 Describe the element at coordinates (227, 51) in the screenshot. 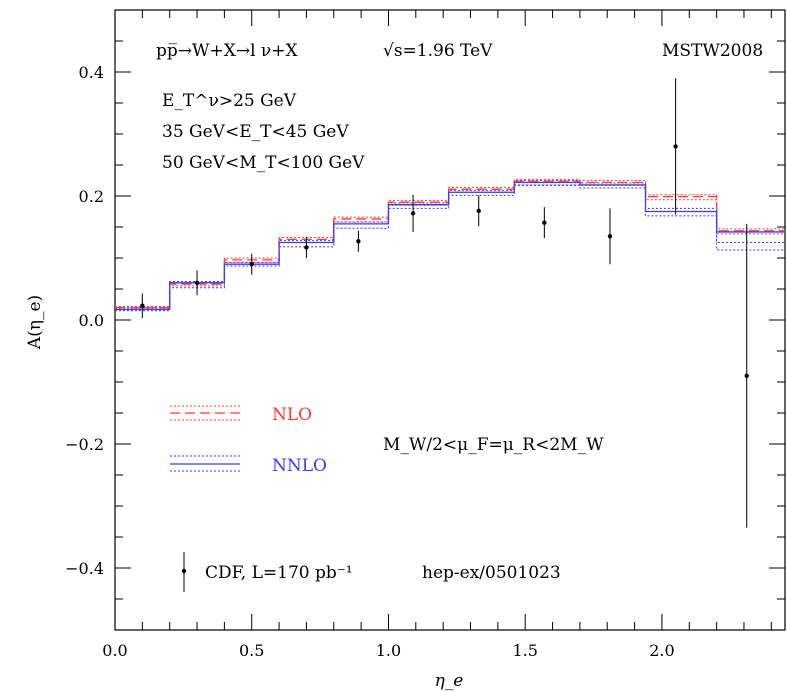

I see `process-annotation: pp̅→W+X→l ν+X` at that location.